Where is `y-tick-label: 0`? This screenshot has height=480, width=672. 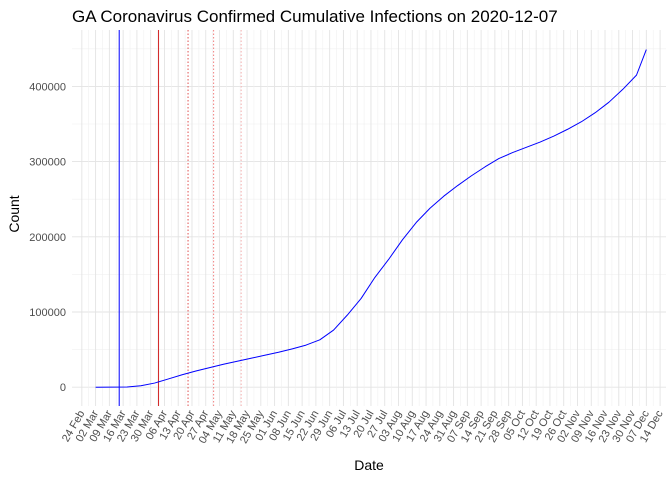 y-tick-label: 0 is located at coordinates (63, 388).